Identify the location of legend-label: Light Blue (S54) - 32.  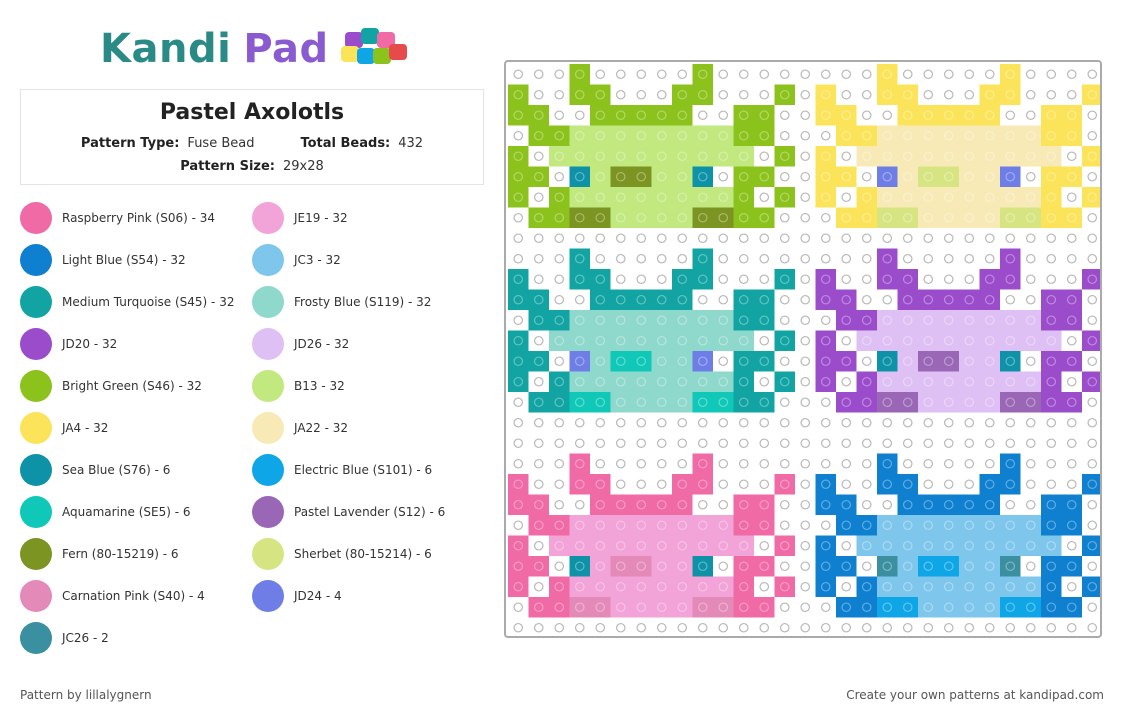
(124, 260).